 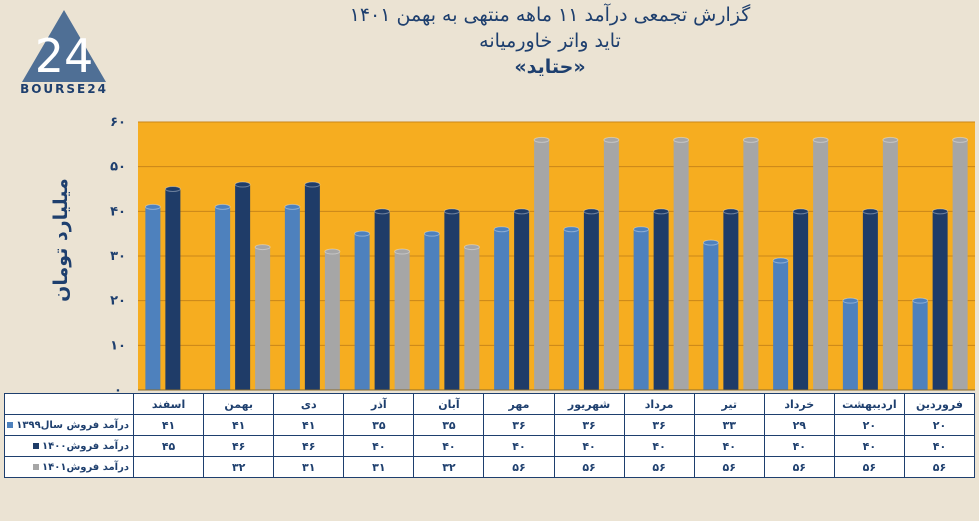 I want to click on y-tick-label: ۰, so click(x=118, y=389).